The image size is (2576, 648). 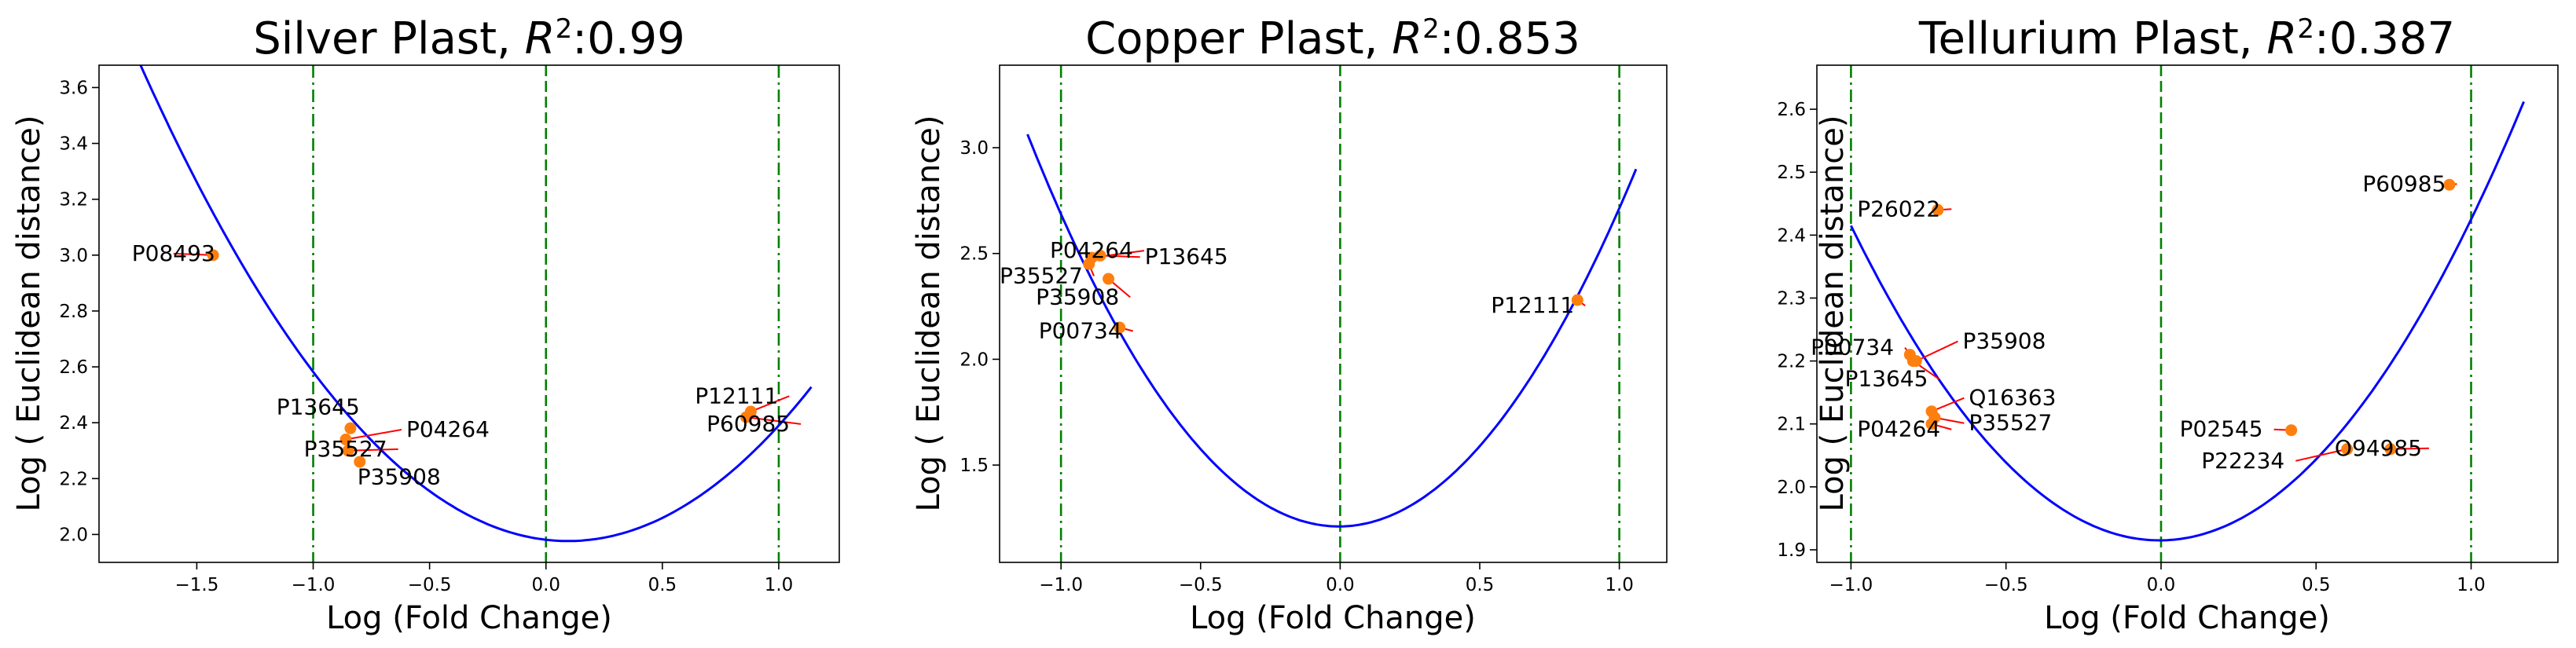 I want to click on x-tick-label: −1.5, so click(x=196, y=585).